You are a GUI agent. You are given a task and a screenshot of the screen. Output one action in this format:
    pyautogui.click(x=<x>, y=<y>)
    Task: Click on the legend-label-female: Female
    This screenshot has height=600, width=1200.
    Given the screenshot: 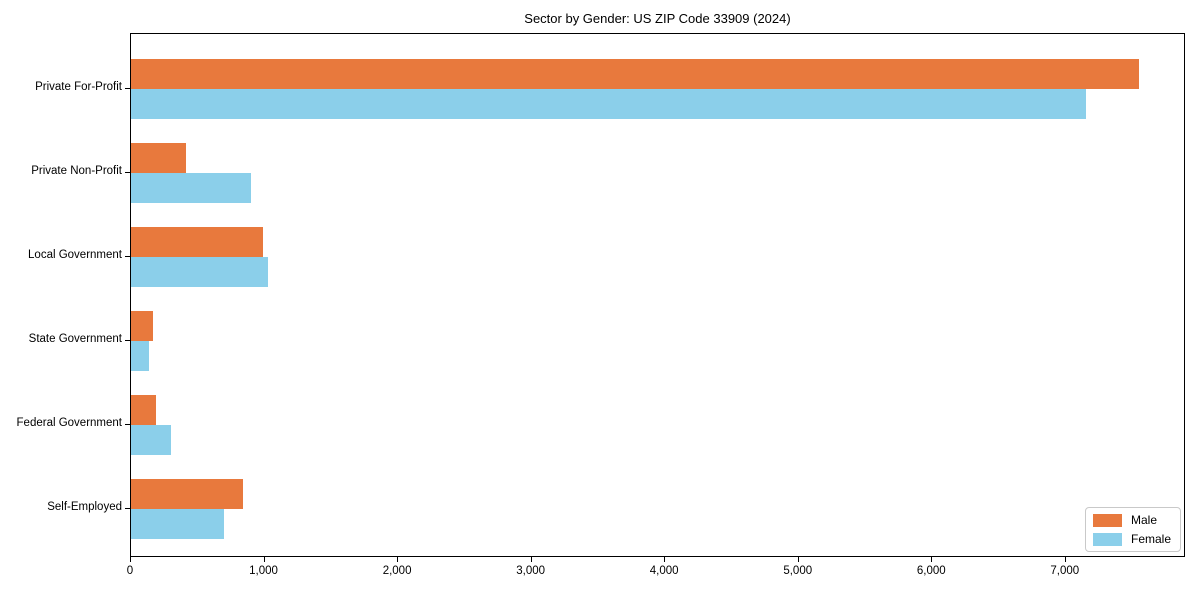 What is the action you would take?
    pyautogui.click(x=1150, y=539)
    